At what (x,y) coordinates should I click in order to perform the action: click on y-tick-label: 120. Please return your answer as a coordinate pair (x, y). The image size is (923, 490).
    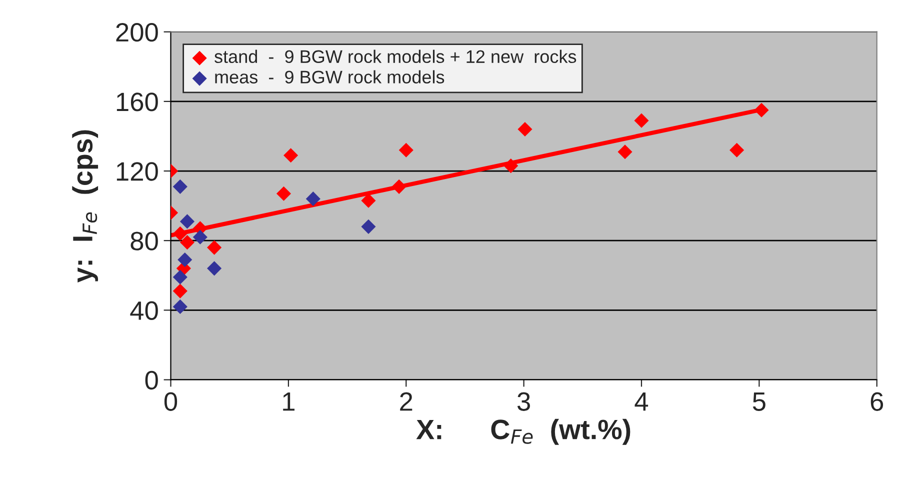
    Looking at the image, I should click on (137, 171).